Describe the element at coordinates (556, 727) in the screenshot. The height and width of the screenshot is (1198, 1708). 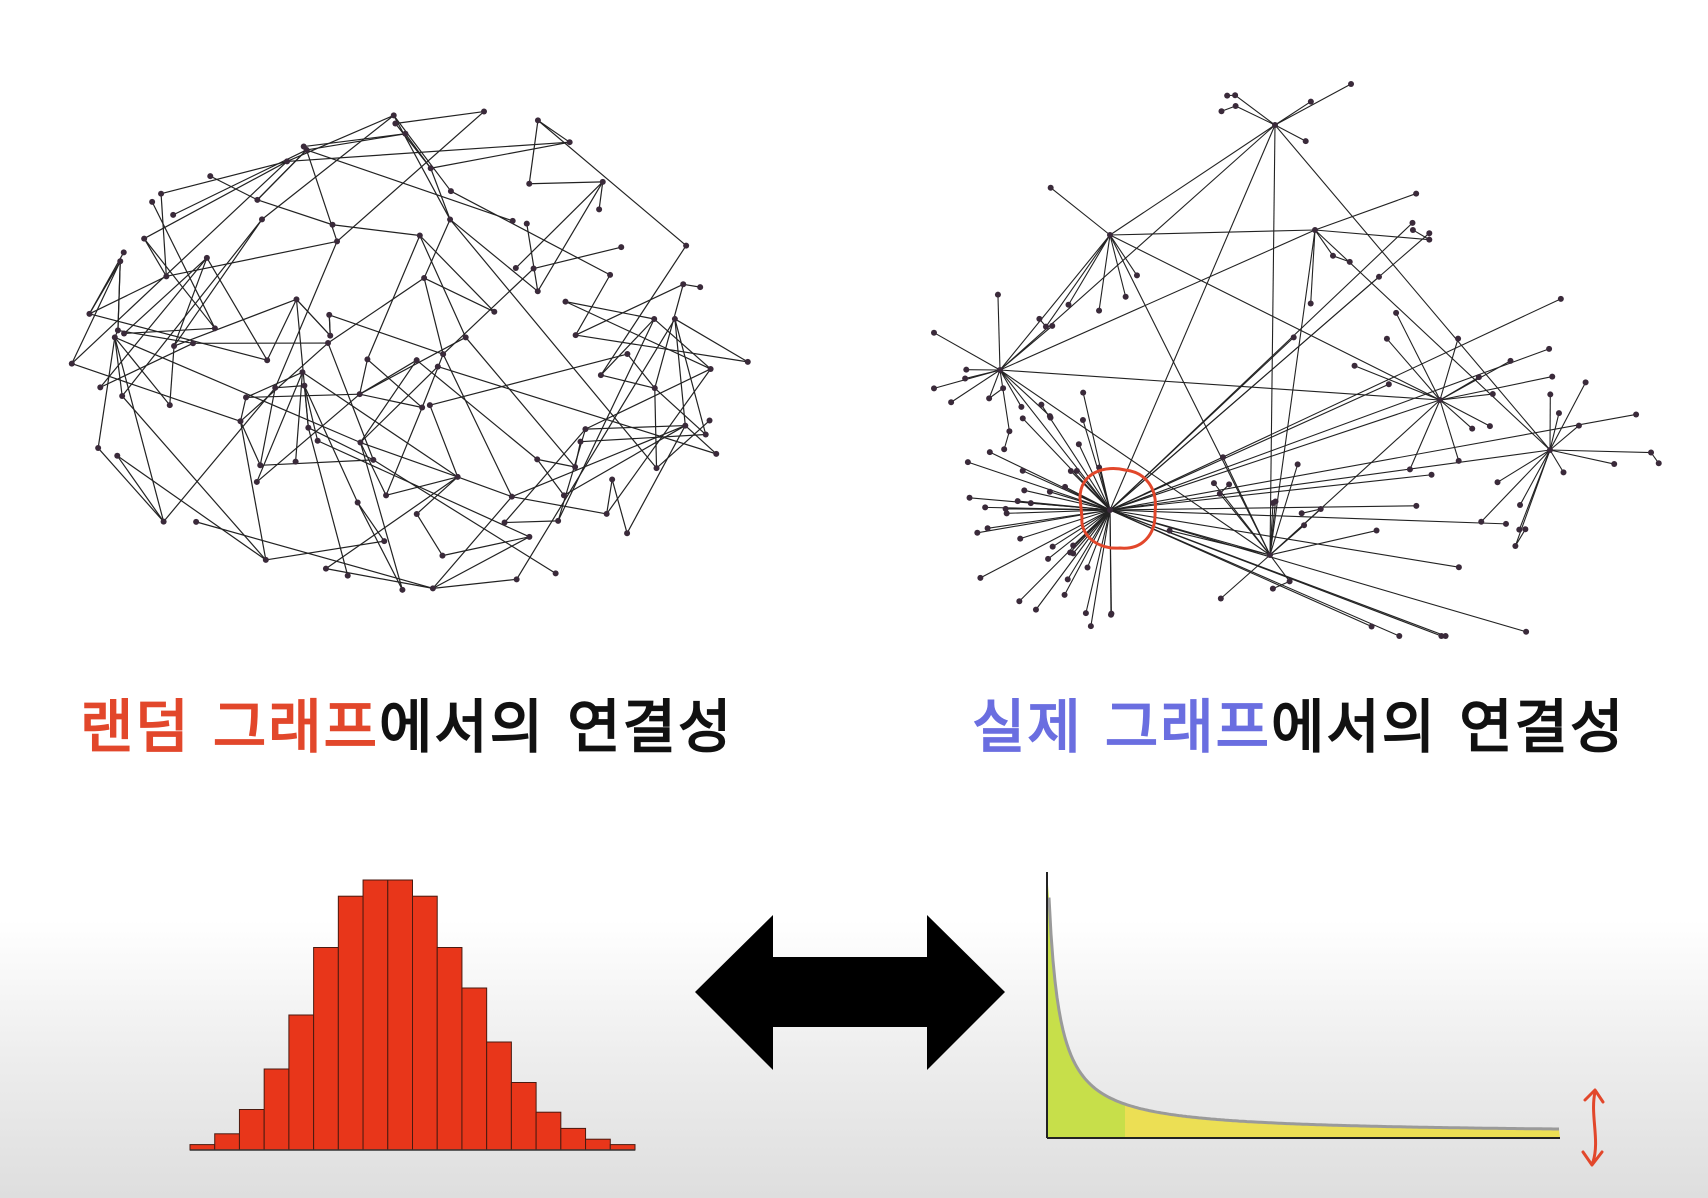
I see `caption-random-graph-rest: 에서의 연결성` at that location.